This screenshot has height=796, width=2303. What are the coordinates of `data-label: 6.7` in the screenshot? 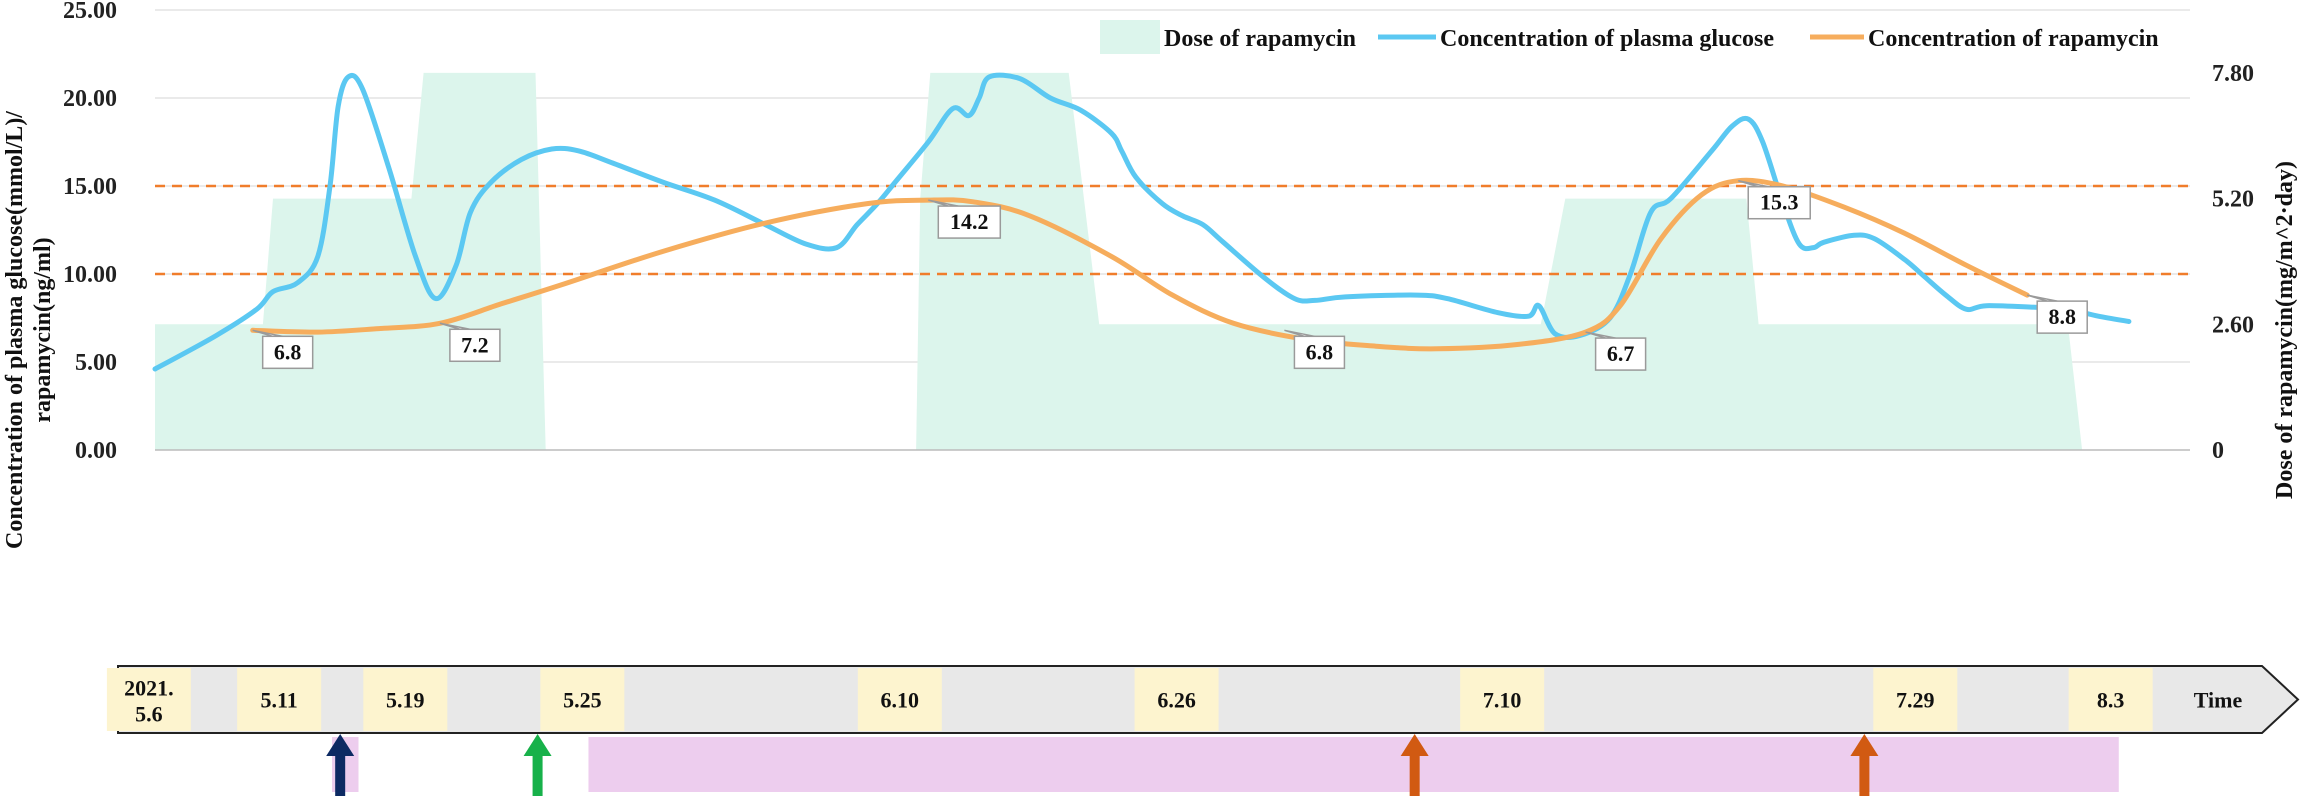 It's located at (1616, 351).